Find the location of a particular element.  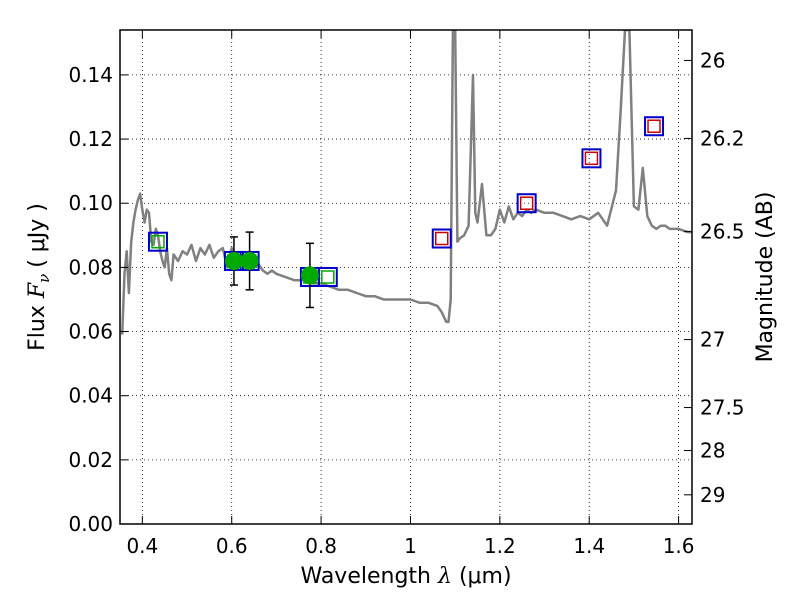

y-tick-label: 0.04 is located at coordinates (90, 396).